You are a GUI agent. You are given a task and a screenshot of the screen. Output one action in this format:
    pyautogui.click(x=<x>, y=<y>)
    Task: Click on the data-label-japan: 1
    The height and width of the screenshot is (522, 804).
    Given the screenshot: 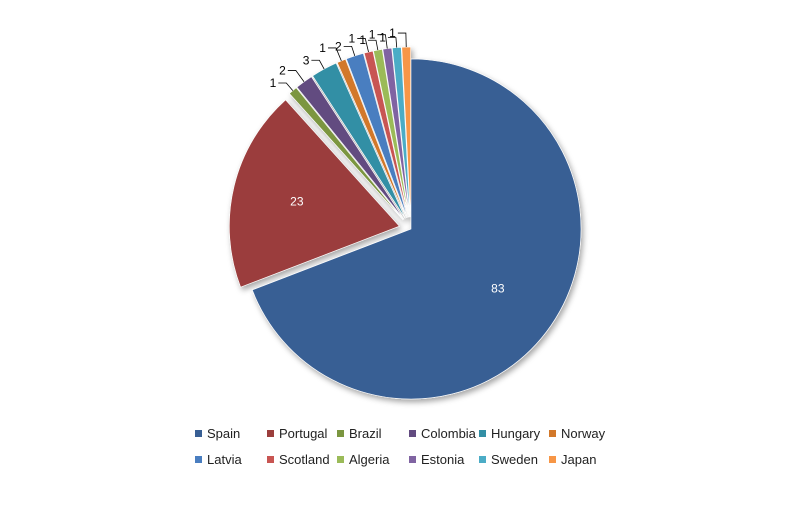 What is the action you would take?
    pyautogui.click(x=392, y=33)
    